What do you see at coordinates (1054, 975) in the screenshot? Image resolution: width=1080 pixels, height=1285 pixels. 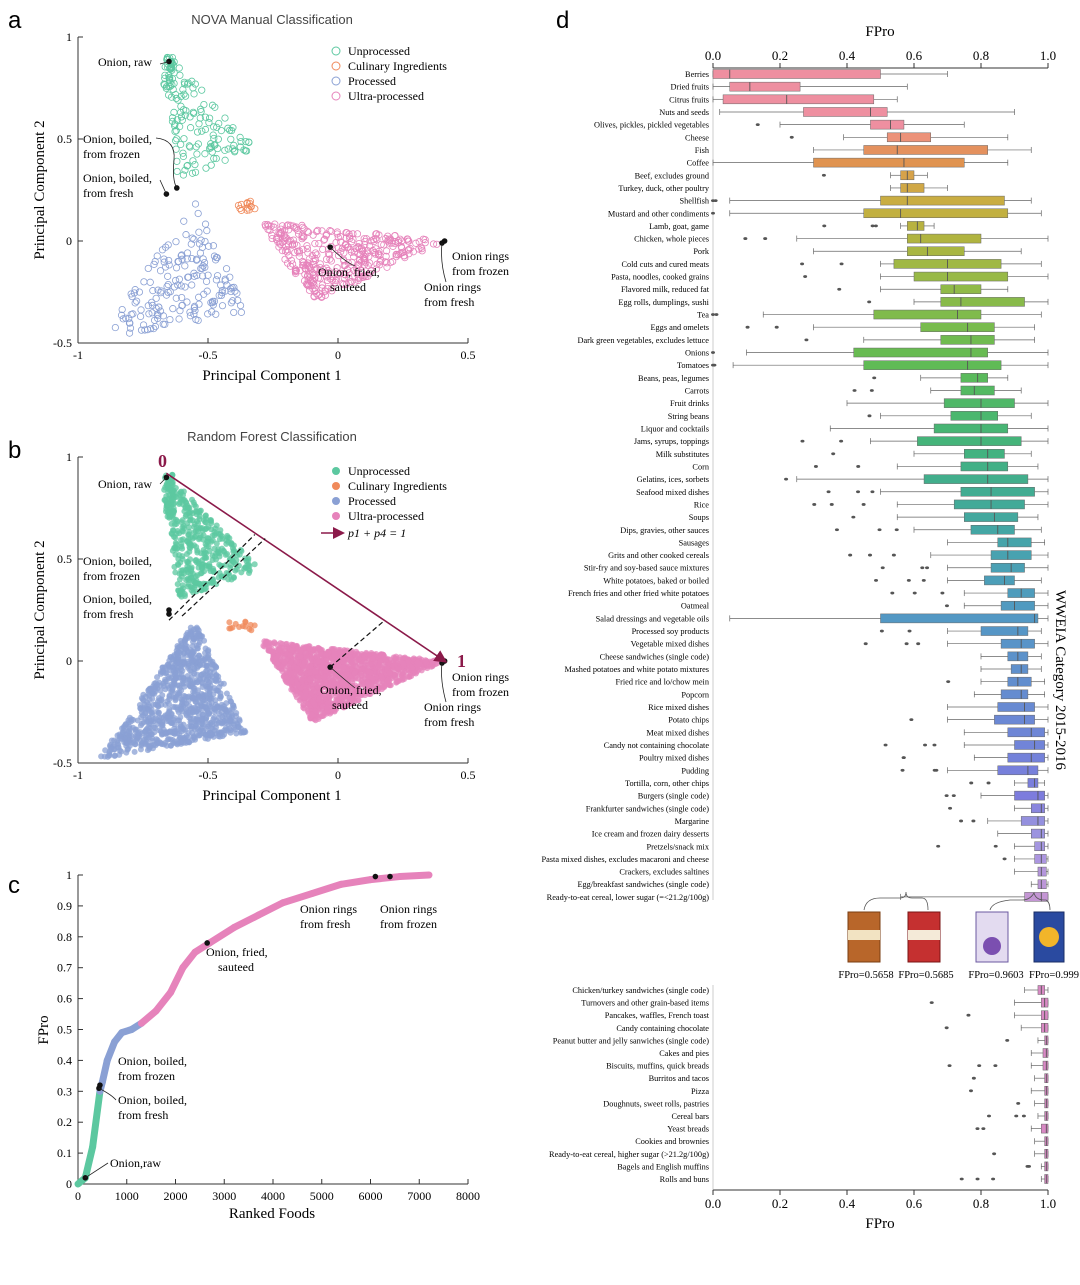 I see `cereal-label-4: FPro=0.999` at bounding box center [1054, 975].